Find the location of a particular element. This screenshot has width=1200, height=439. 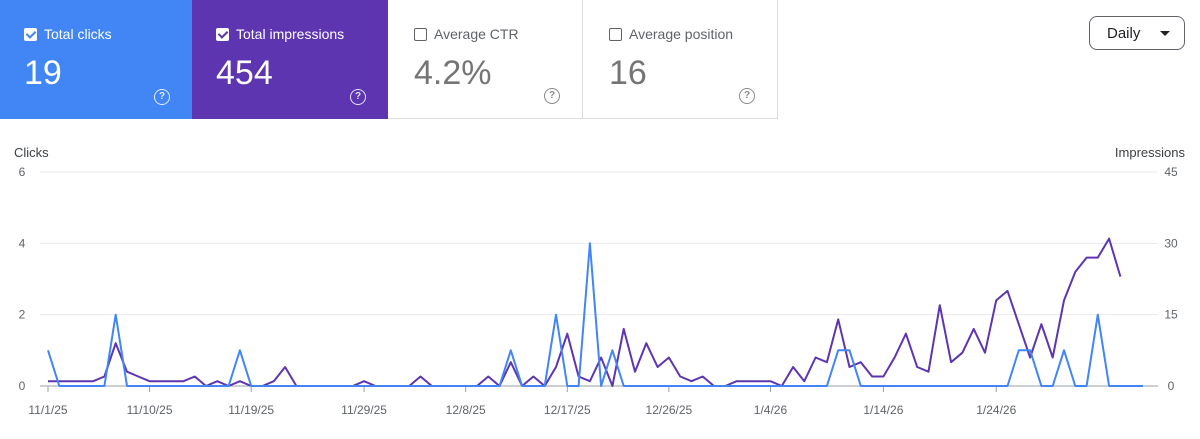

left-tick-label: 4 is located at coordinates (22, 243).